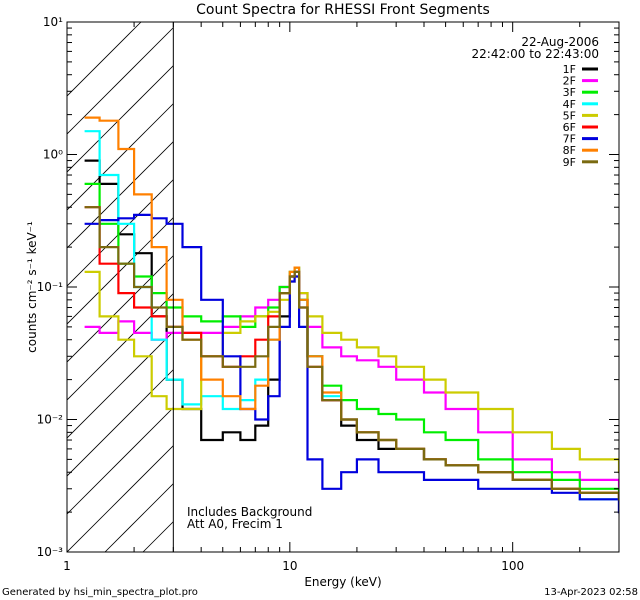 The image size is (640, 600). I want to click on legend-label-1F: 1F, so click(569, 69).